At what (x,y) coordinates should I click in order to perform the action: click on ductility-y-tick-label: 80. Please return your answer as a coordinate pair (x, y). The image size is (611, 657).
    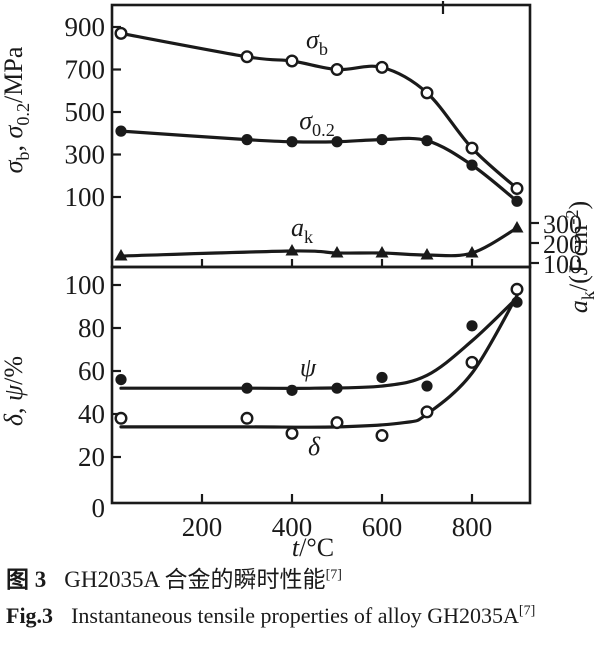
    Looking at the image, I should click on (91, 328).